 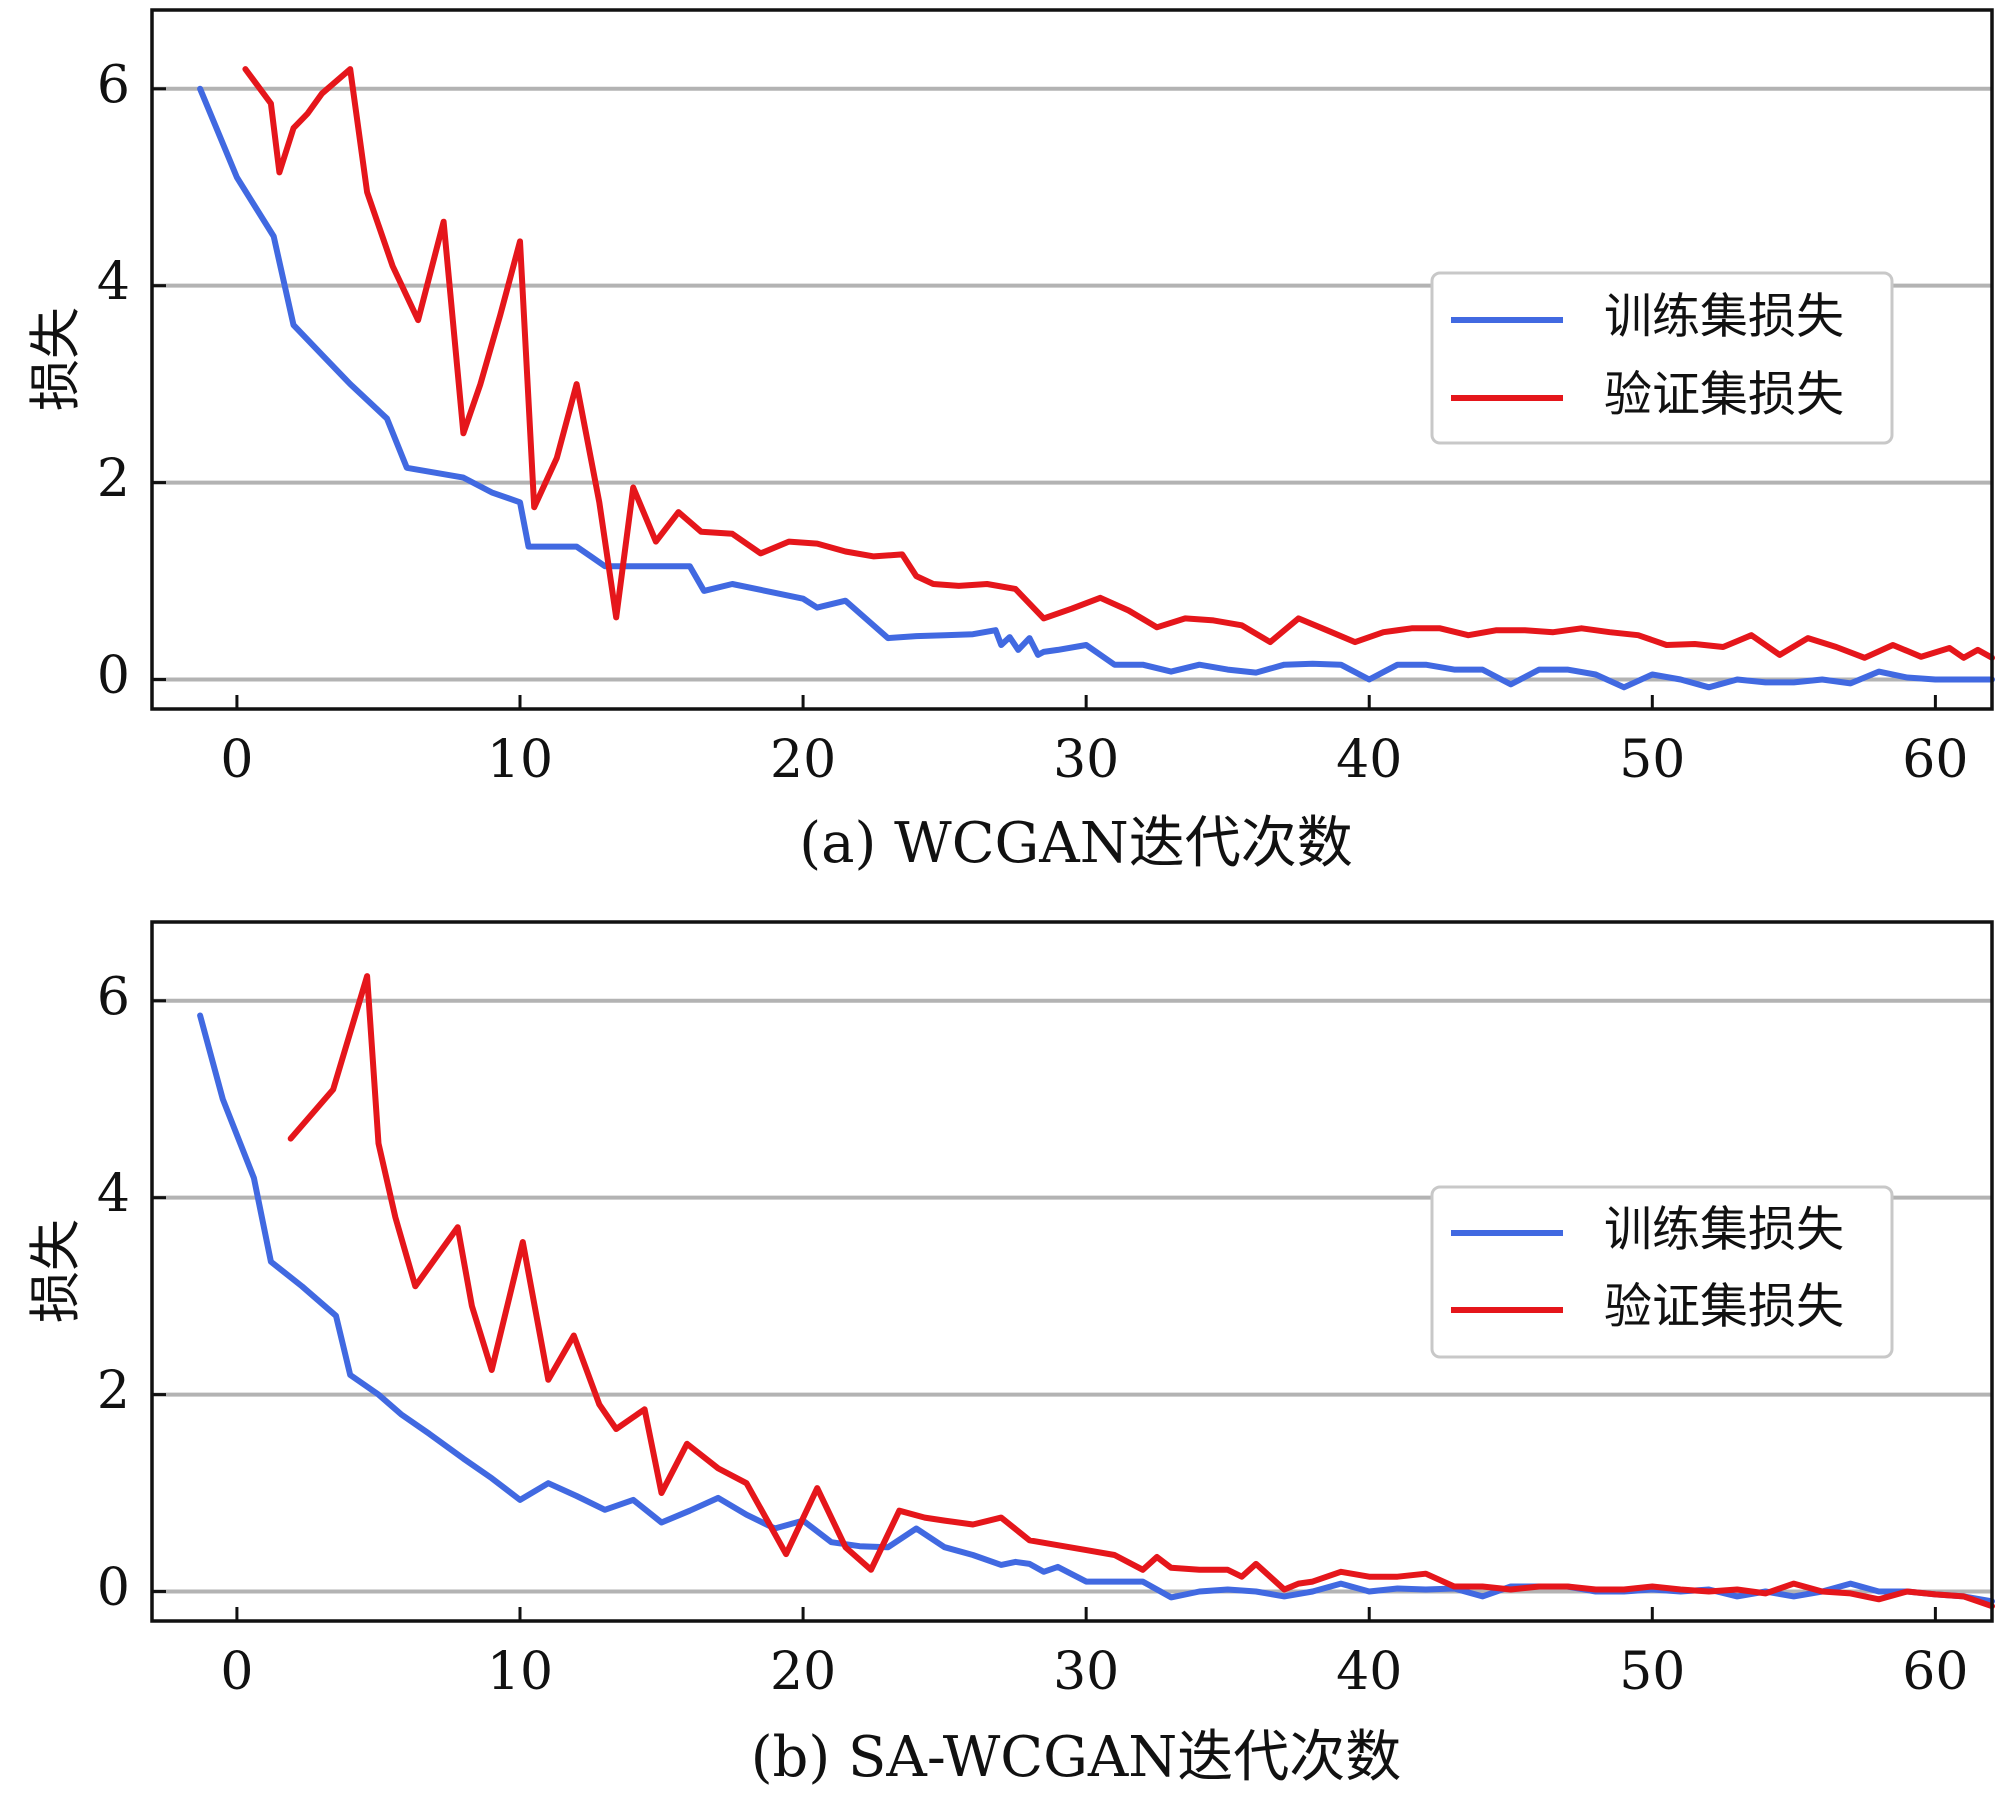 I want to click on panel-a-y-tick-label-4: 4, so click(x=113, y=282).